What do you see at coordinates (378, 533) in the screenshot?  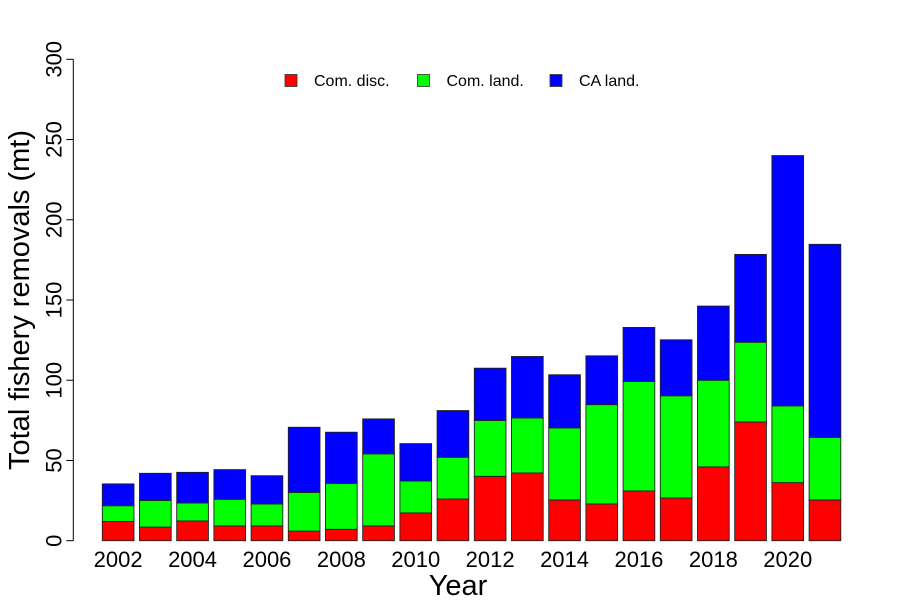 I see `bar-segment-2009-com-disc` at bounding box center [378, 533].